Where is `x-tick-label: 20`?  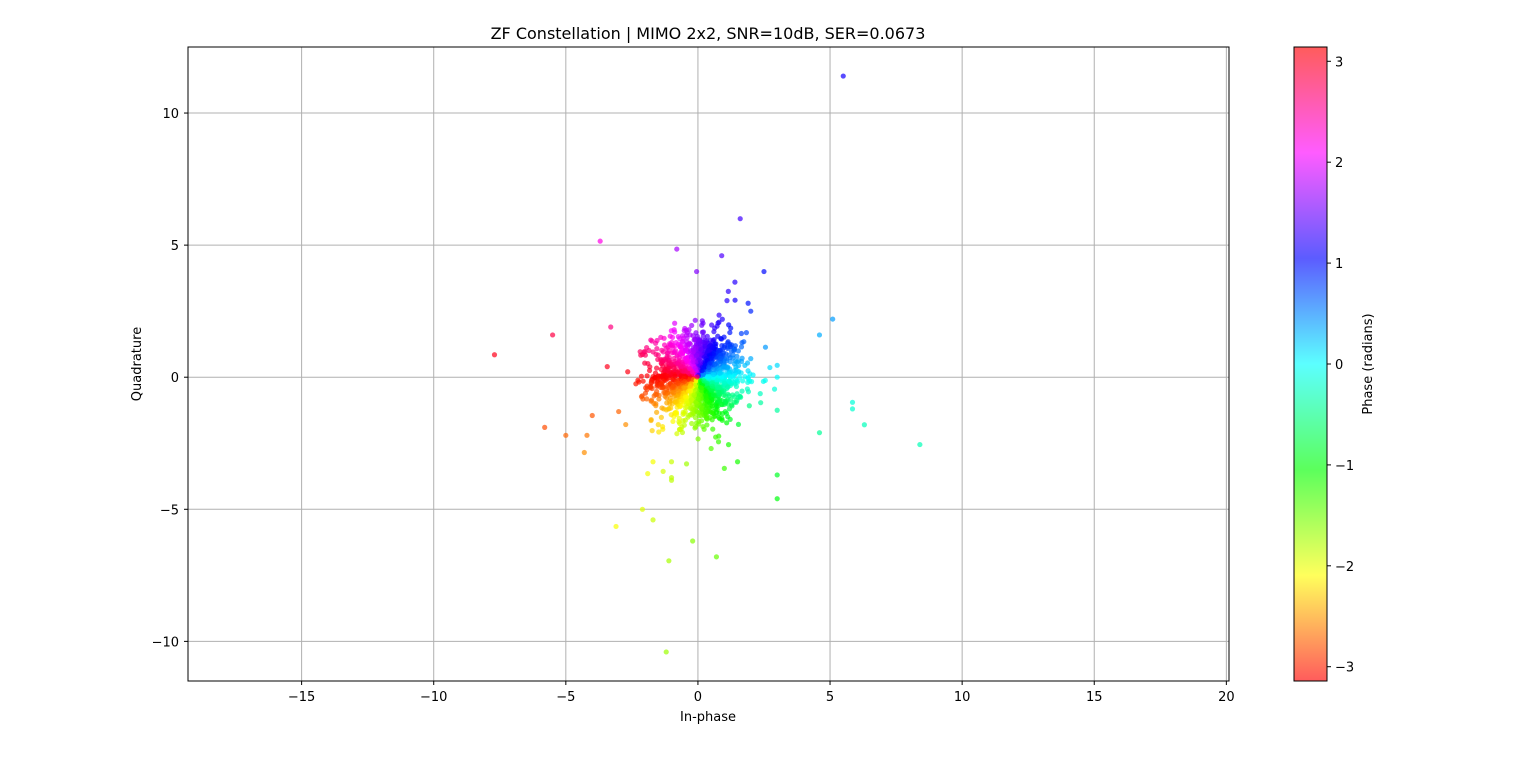
x-tick-label: 20 is located at coordinates (1226, 697).